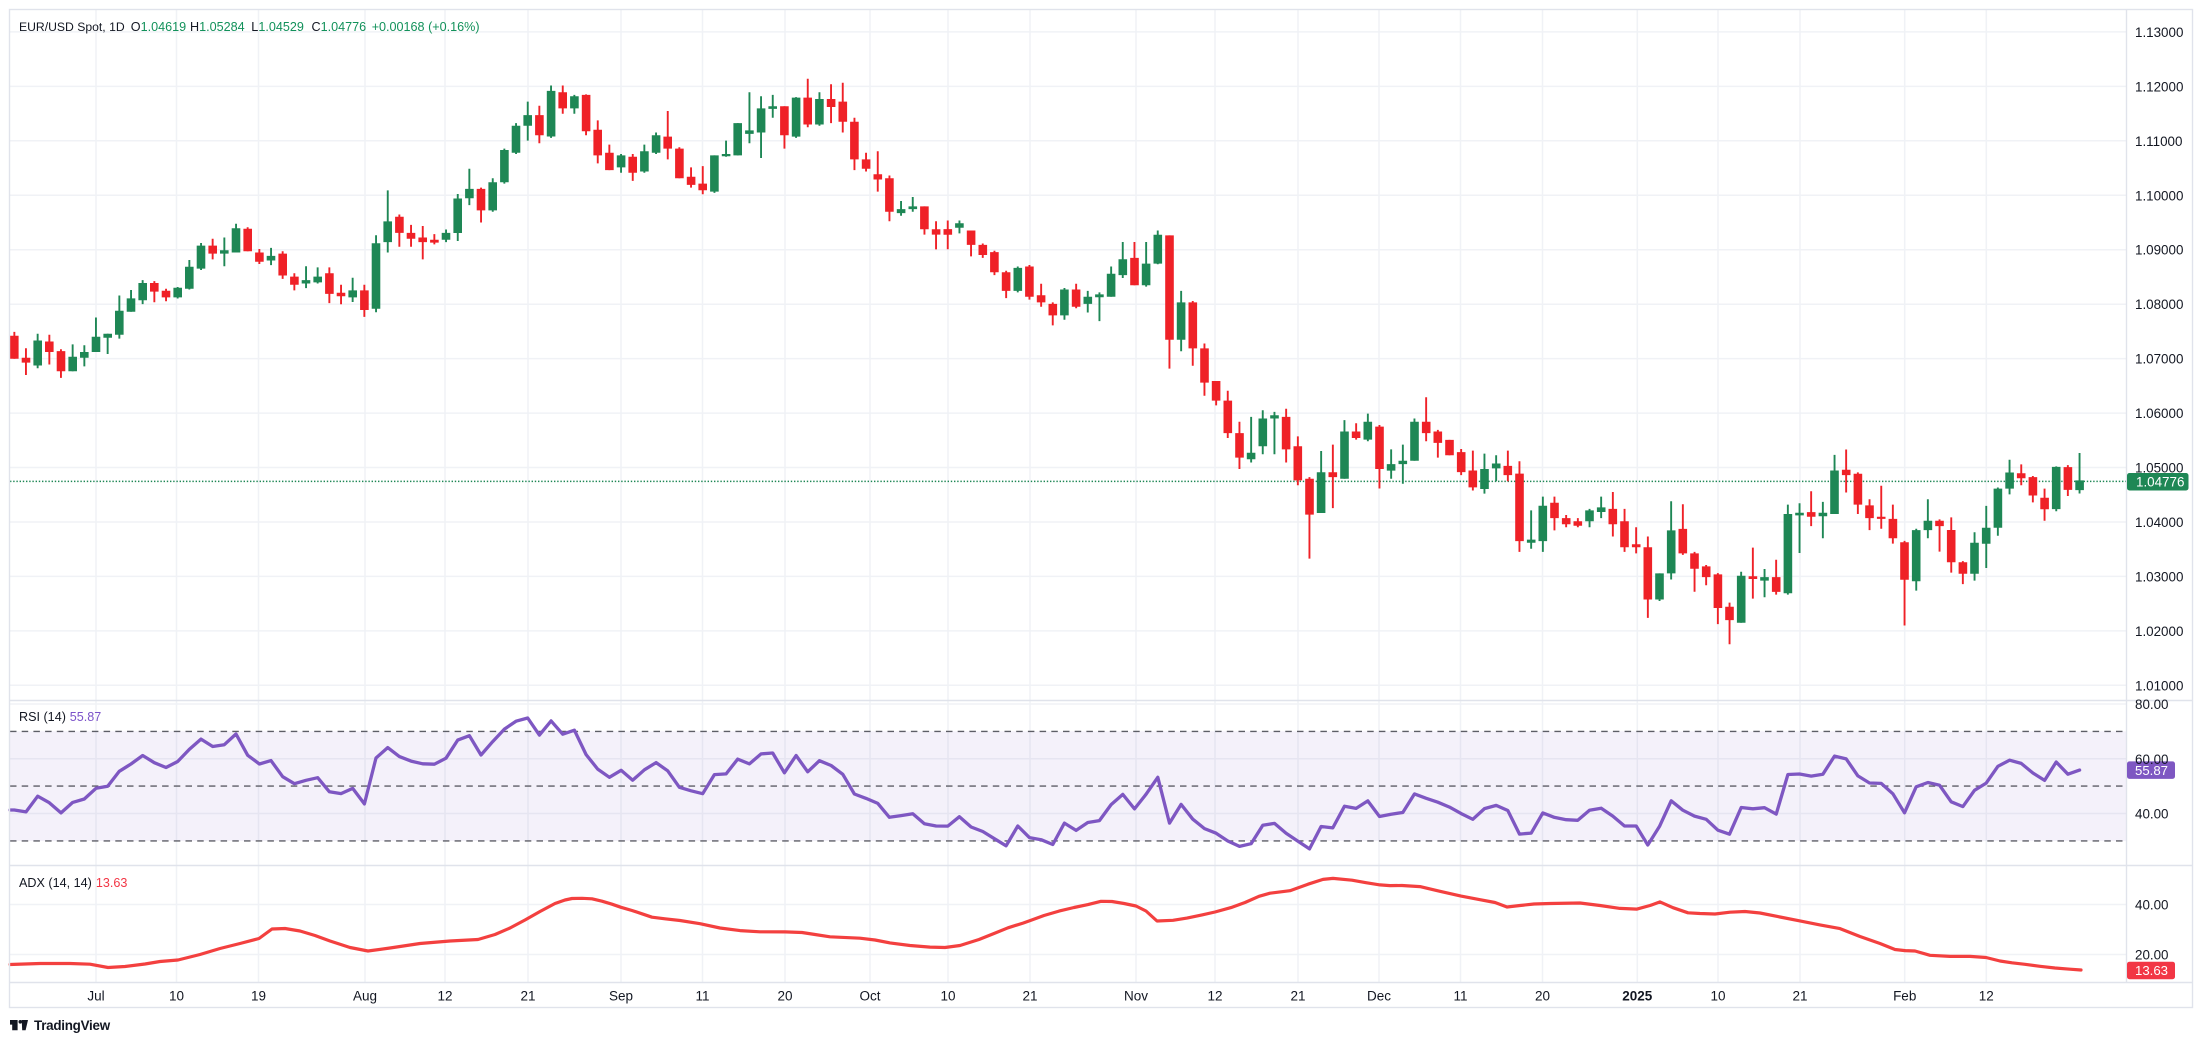 This screenshot has height=1043, width=2203. I want to click on svg-text: 60.00, so click(2152, 759).